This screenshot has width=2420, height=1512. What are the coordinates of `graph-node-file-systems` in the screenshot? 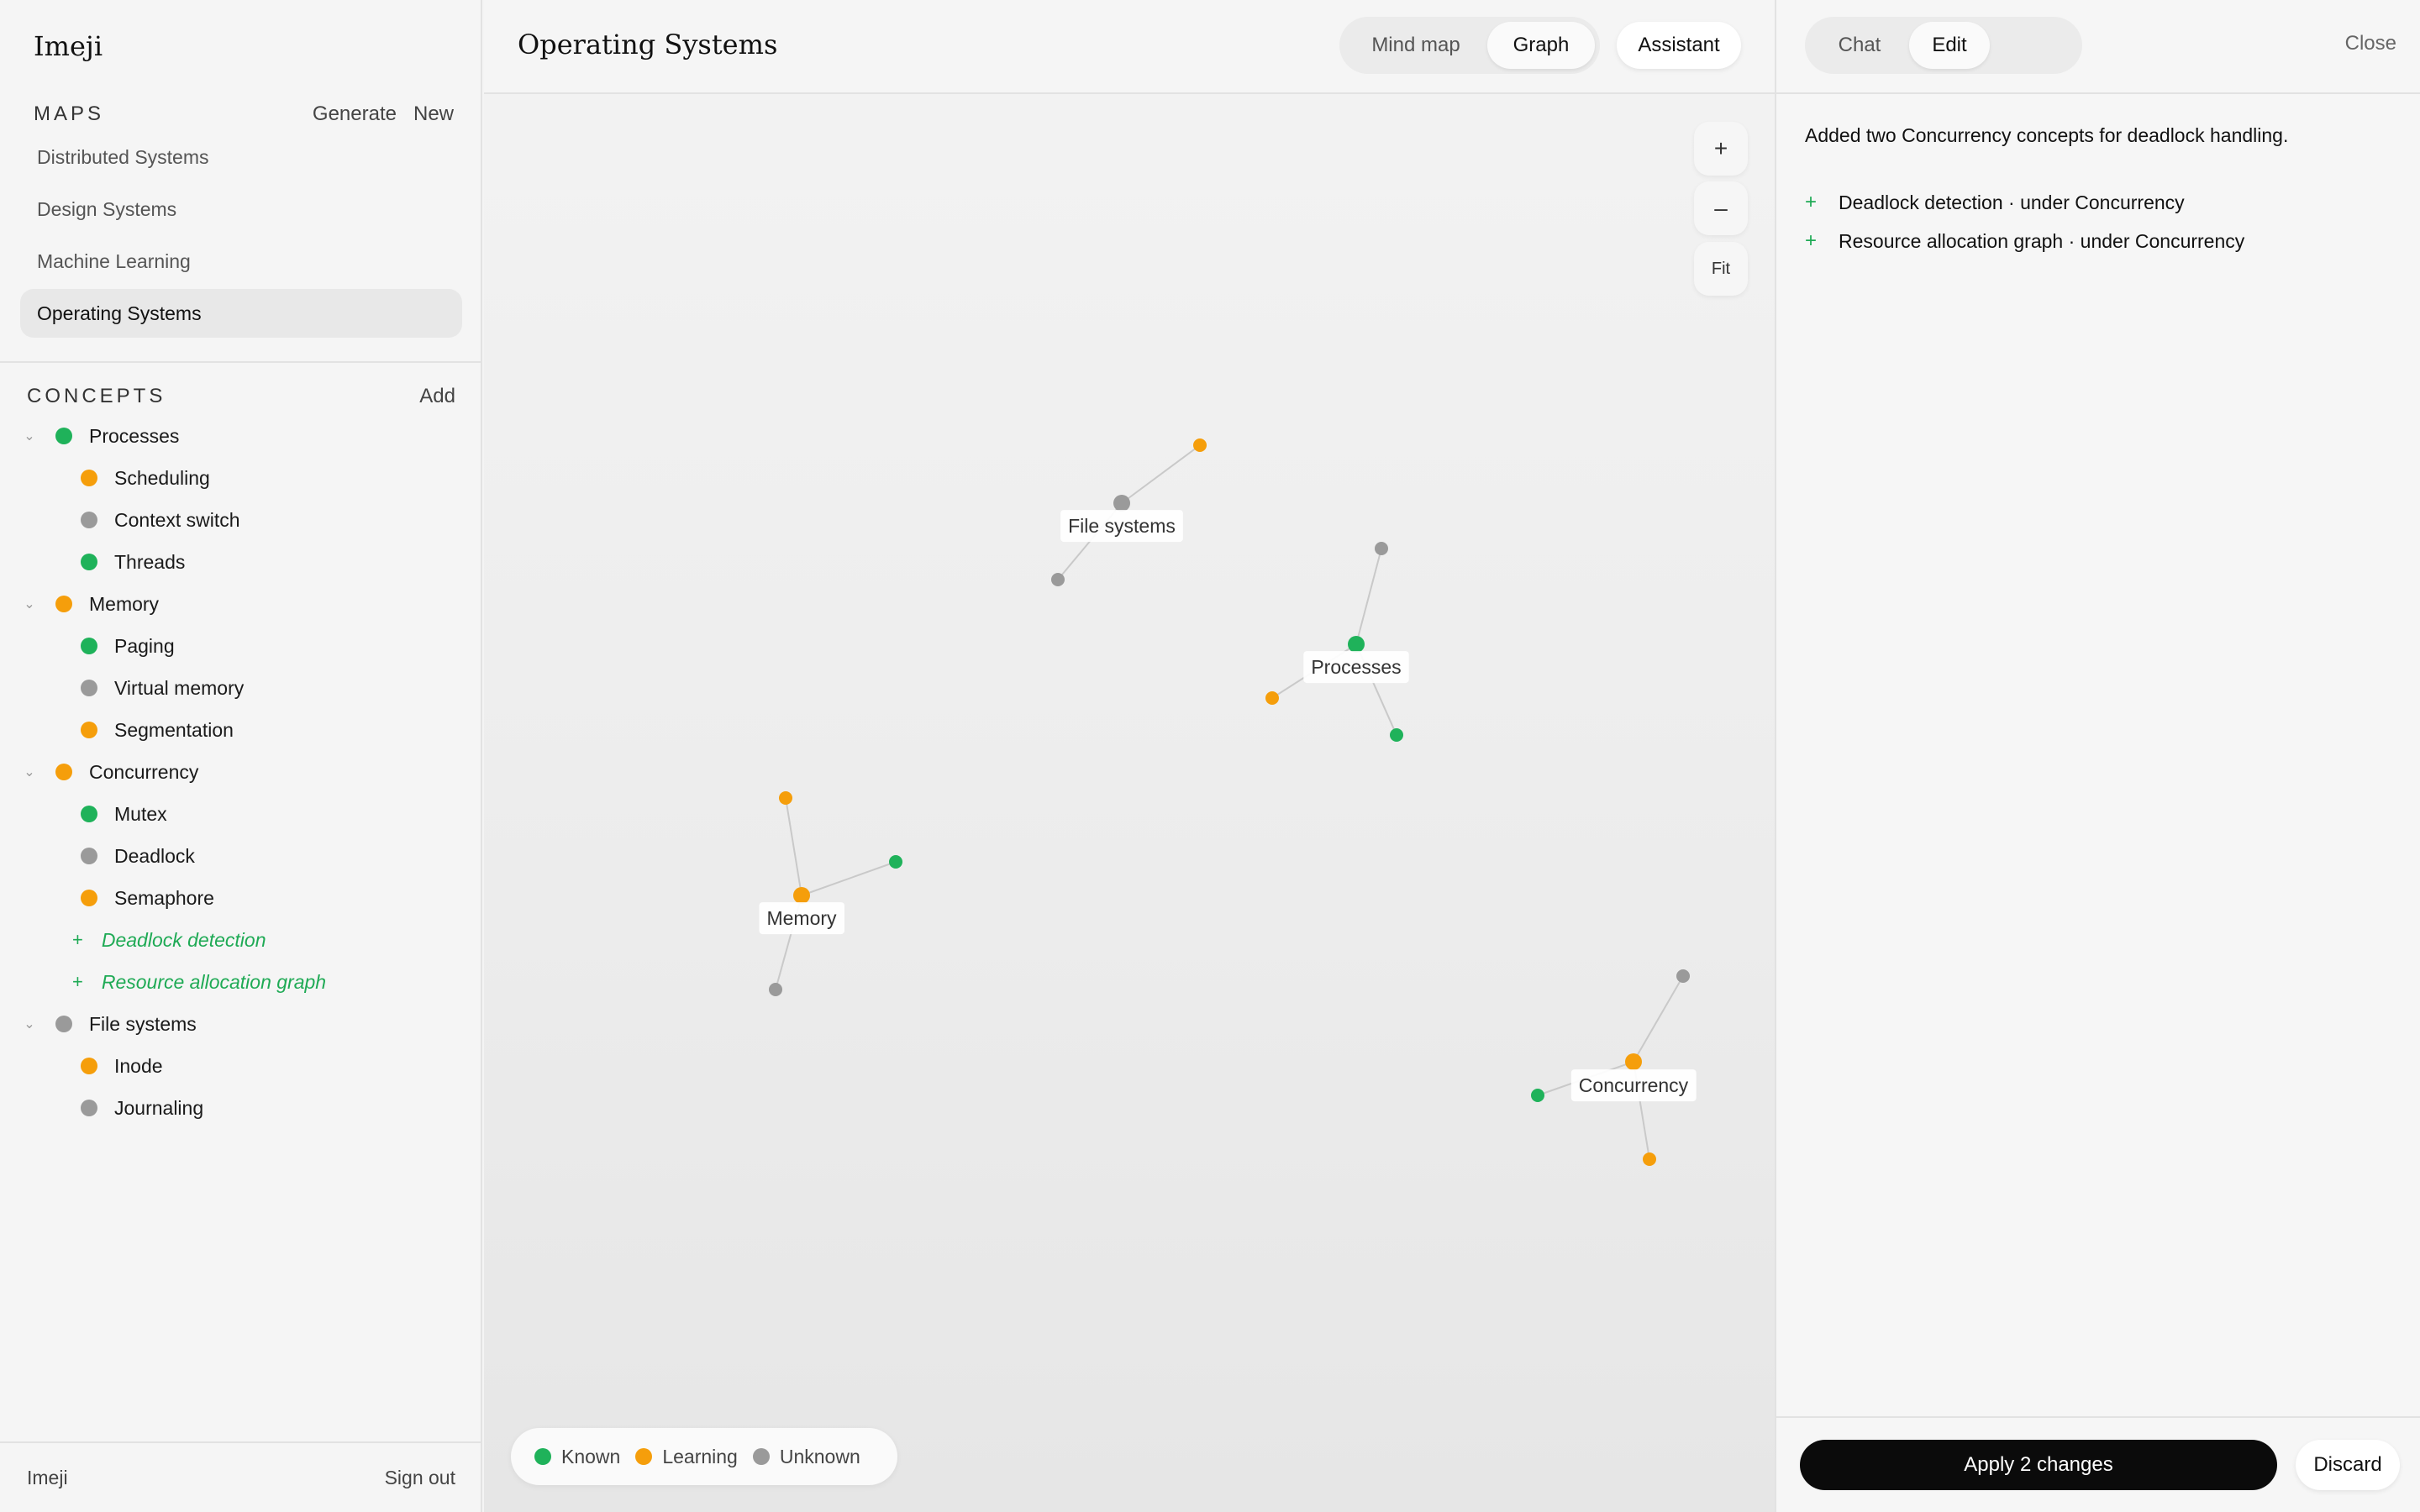 It's located at (1121, 503).